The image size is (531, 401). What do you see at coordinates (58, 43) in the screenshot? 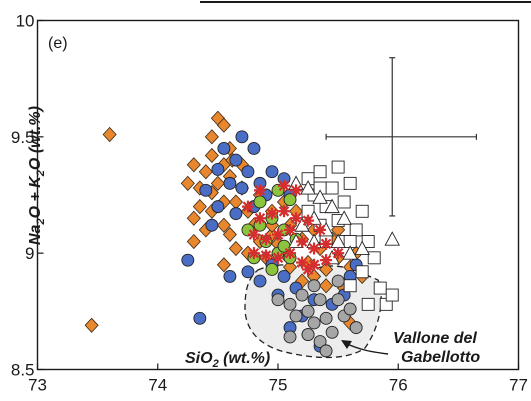
I see `panel-label: (e)` at bounding box center [58, 43].